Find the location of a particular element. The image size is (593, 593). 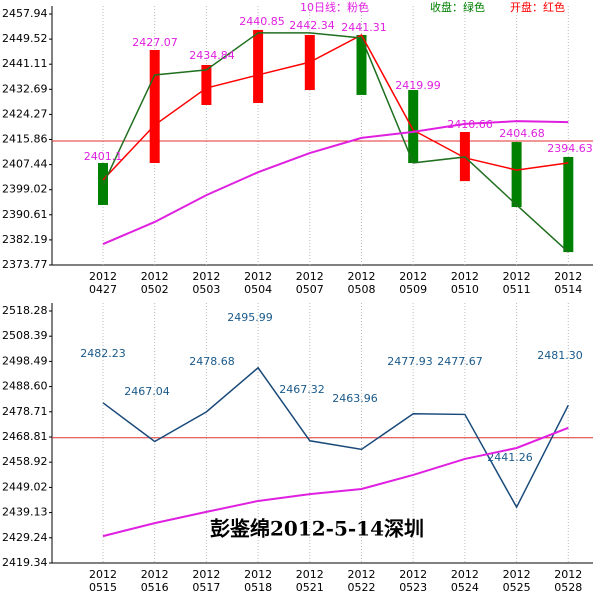

data-label: 2463.96 is located at coordinates (355, 398).